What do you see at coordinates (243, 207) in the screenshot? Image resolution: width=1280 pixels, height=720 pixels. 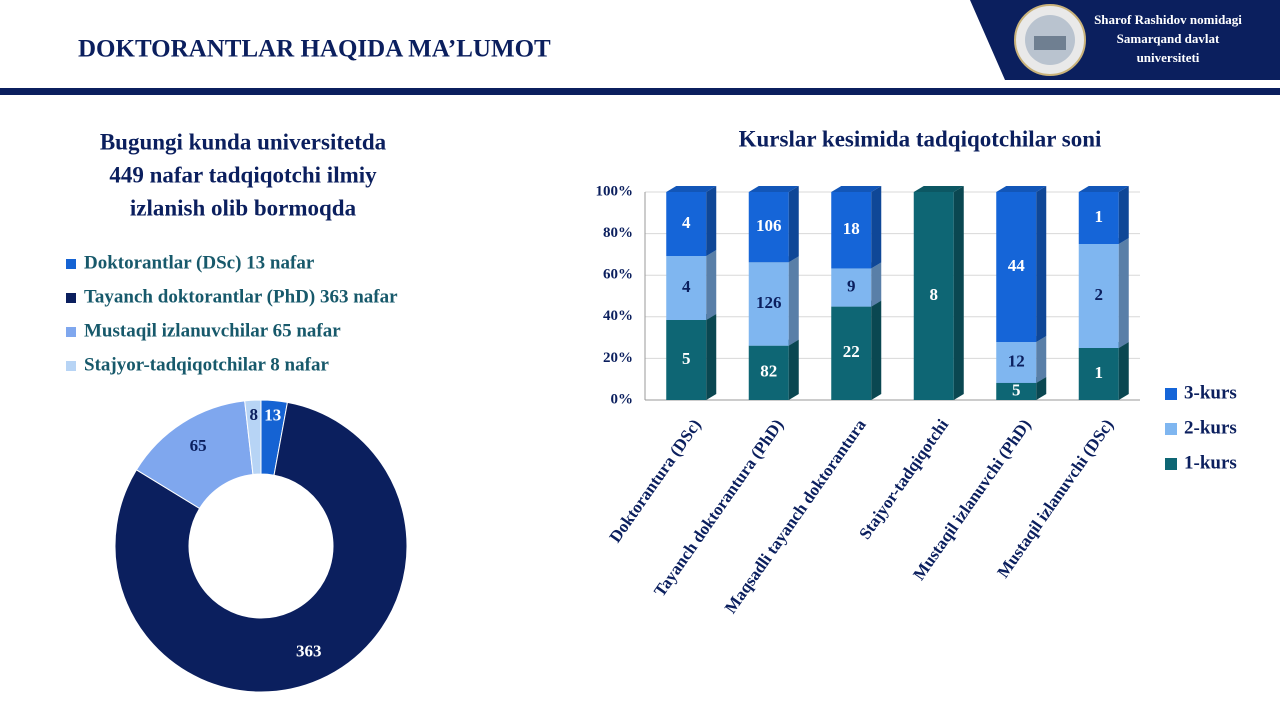 I see `donut-title: izlanish olib bormoqda` at bounding box center [243, 207].